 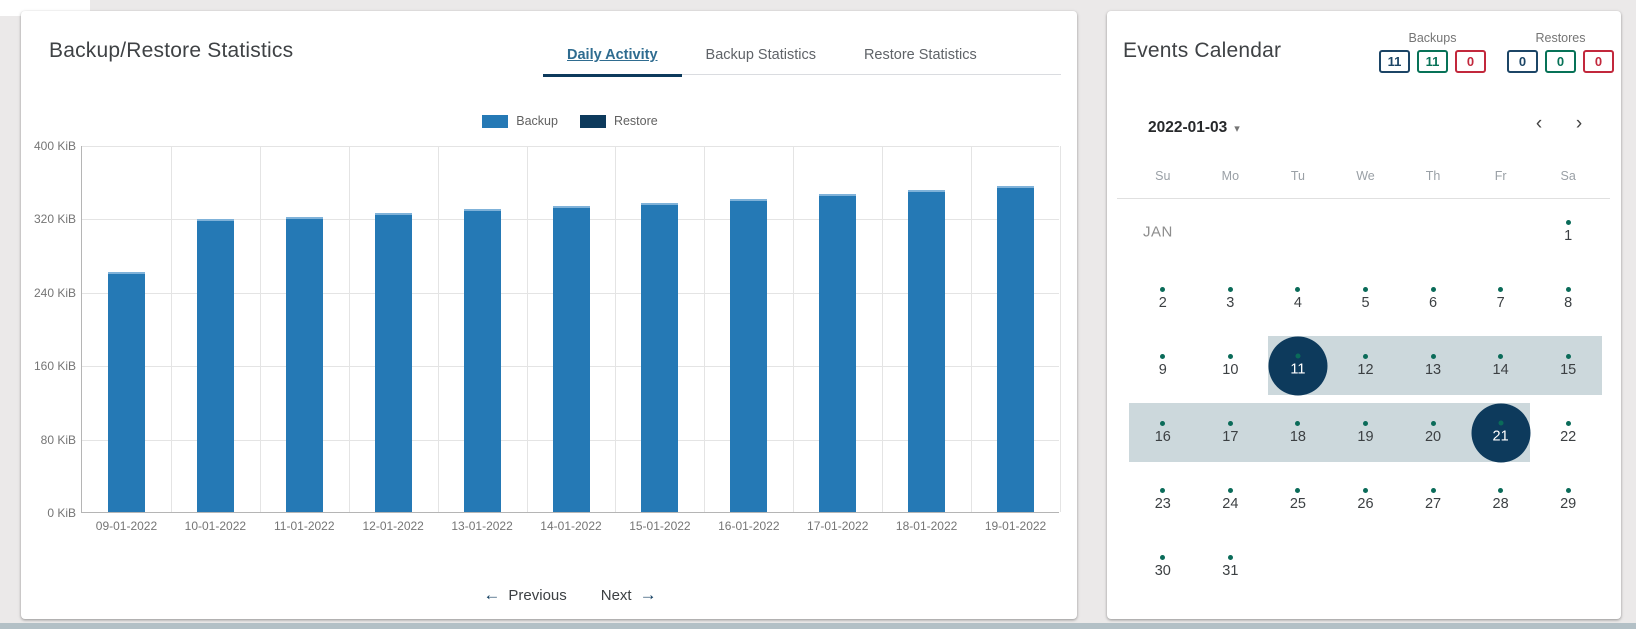 I want to click on calendar-week-row: 9 10 11 12 13 14 15, so click(x=1365, y=365).